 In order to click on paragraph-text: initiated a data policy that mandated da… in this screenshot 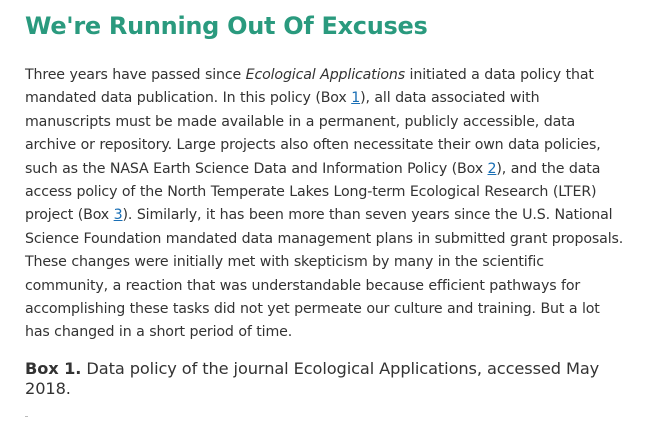, I will do `click(309, 87)`.